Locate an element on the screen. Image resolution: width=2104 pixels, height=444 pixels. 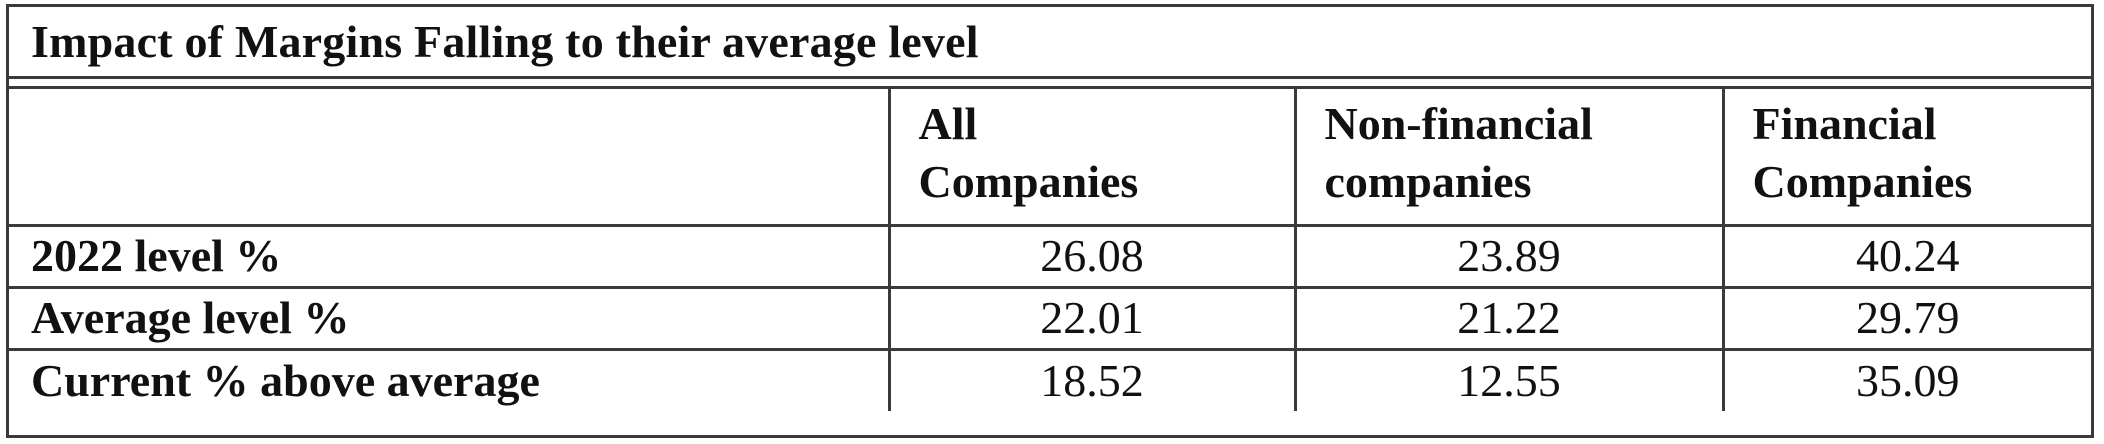
column-header-line: Financial is located at coordinates (1844, 123).